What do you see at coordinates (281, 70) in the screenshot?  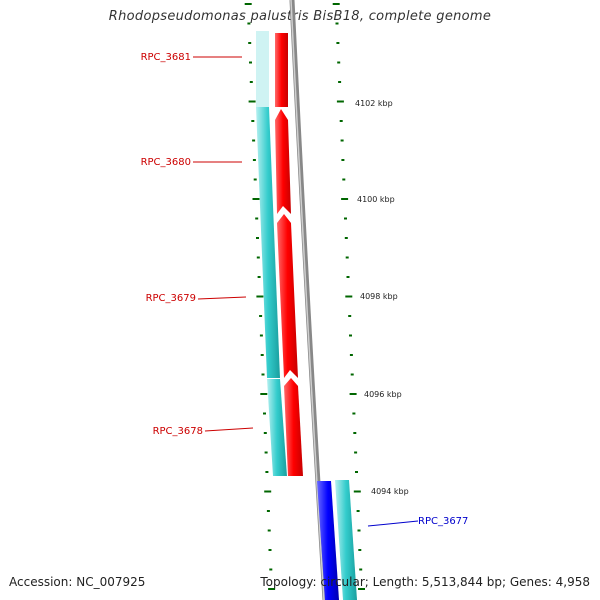 I see `cds-arrow-rpc3681` at bounding box center [281, 70].